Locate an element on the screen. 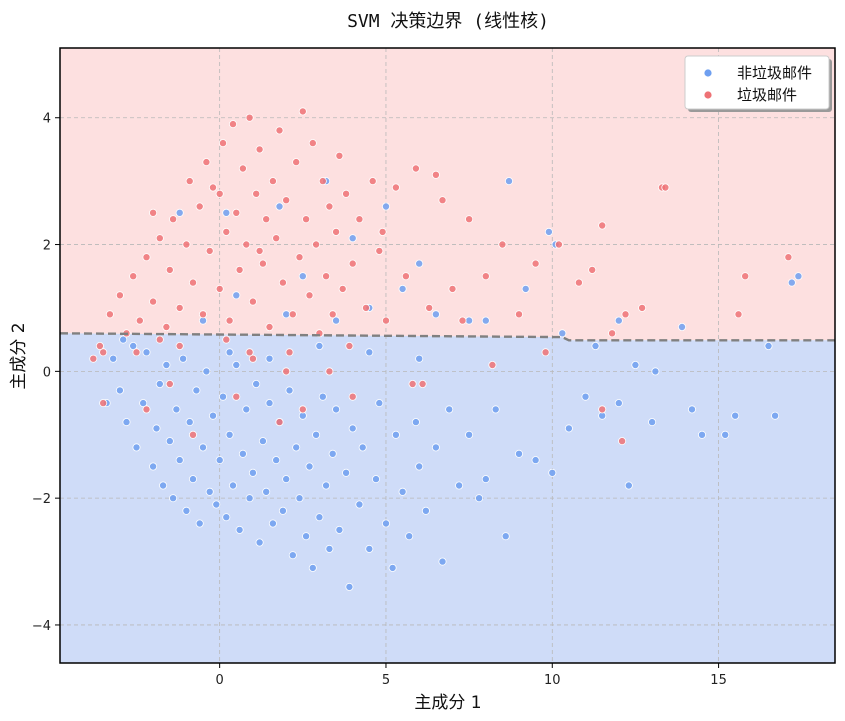 The image size is (845, 721). x-axis-title: 主成分 1 is located at coordinates (447, 703).